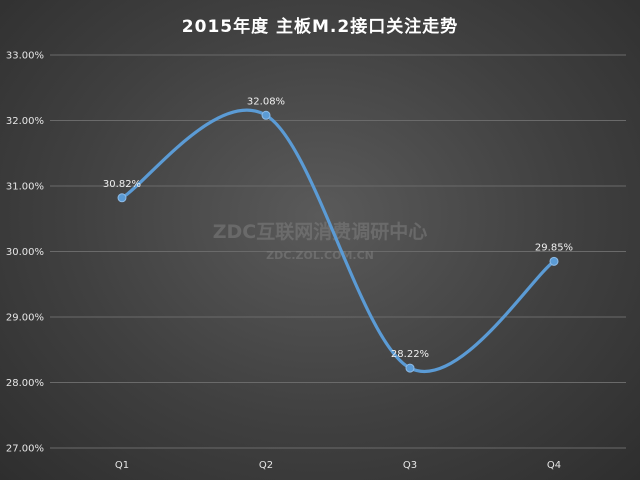 This screenshot has width=640, height=480. I want to click on data-label: 30.82%, so click(122, 184).